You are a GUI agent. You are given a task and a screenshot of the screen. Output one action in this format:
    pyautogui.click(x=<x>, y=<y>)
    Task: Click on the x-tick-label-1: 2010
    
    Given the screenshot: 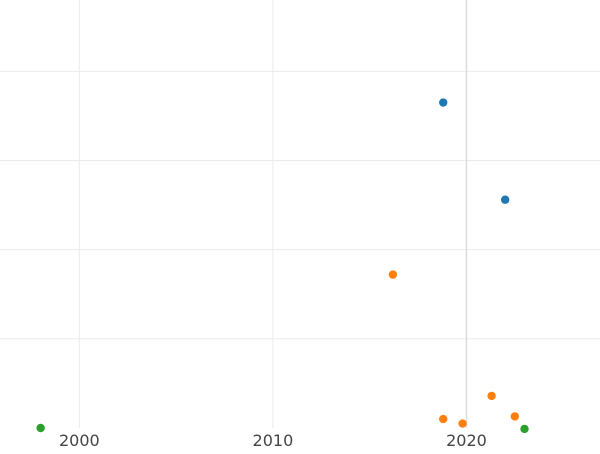 What is the action you would take?
    pyautogui.click(x=273, y=440)
    